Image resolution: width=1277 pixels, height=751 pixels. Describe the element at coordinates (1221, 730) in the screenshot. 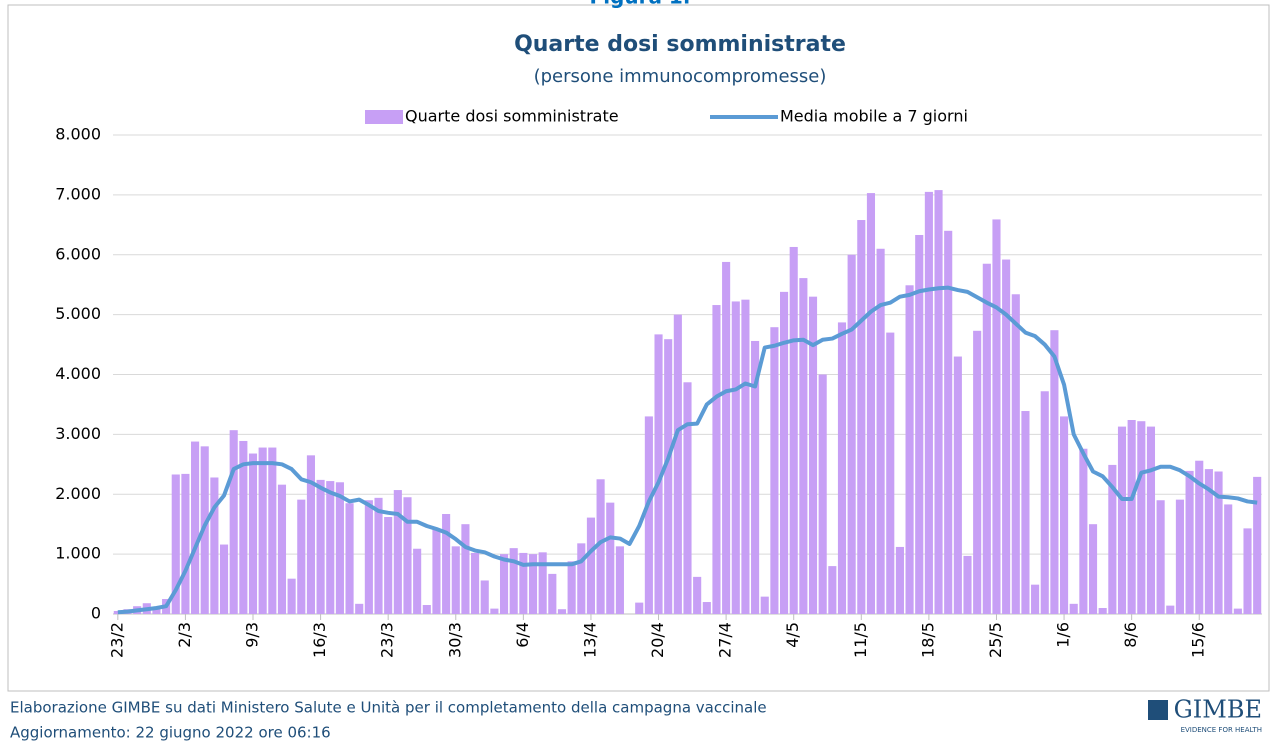

I see `logo-tagline: EVIDENCE FOR HEALTH` at that location.